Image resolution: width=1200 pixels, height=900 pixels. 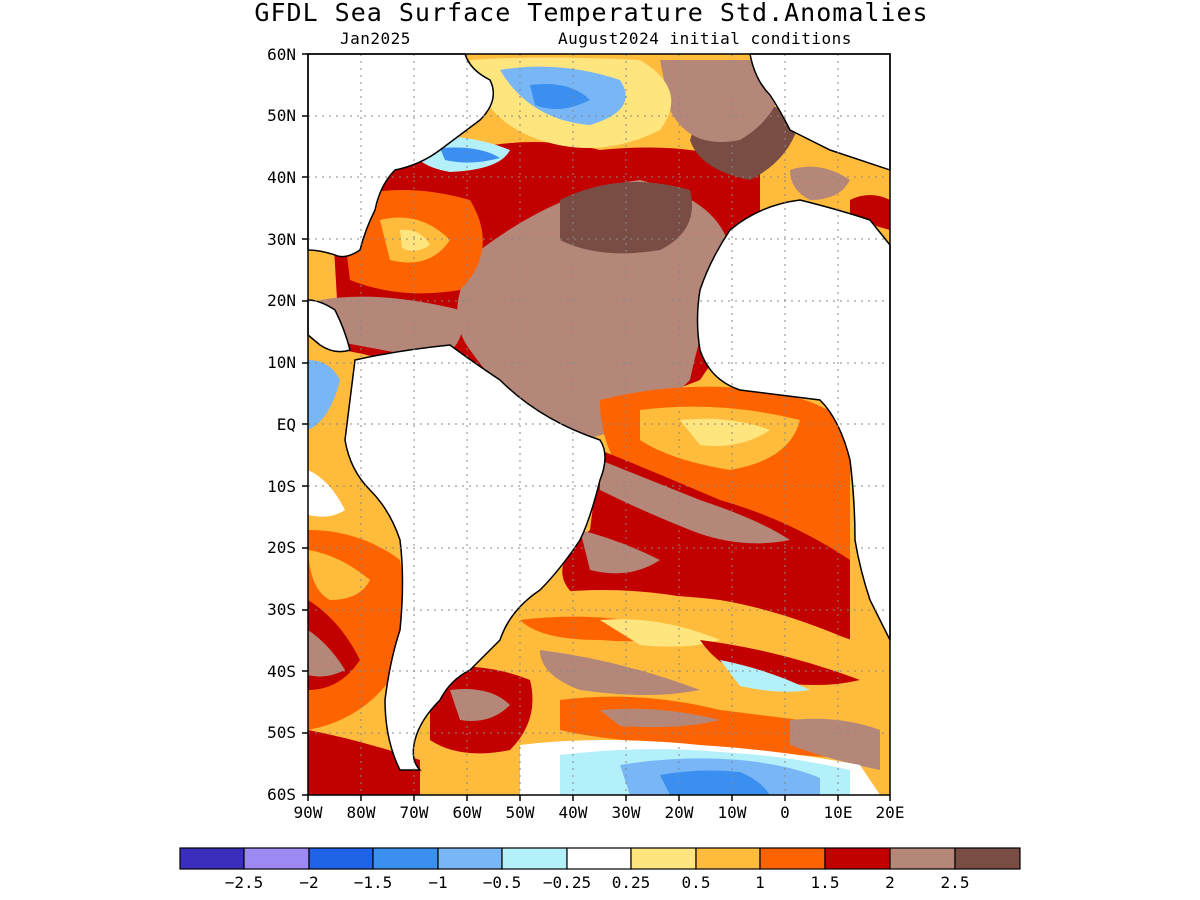 What do you see at coordinates (760, 882) in the screenshot?
I see `colorbar-label: 1` at bounding box center [760, 882].